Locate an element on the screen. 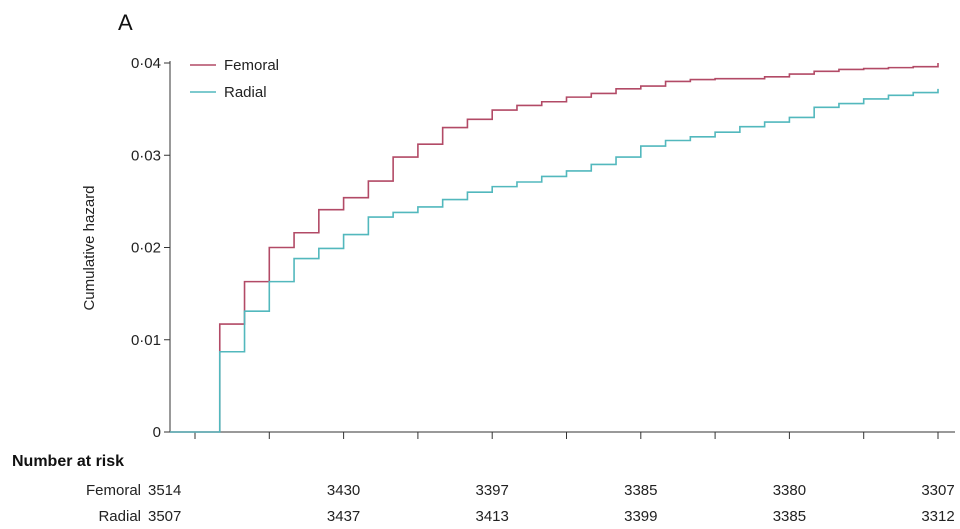 This screenshot has width=960, height=529. risk-value-radial: 3507 is located at coordinates (164, 516).